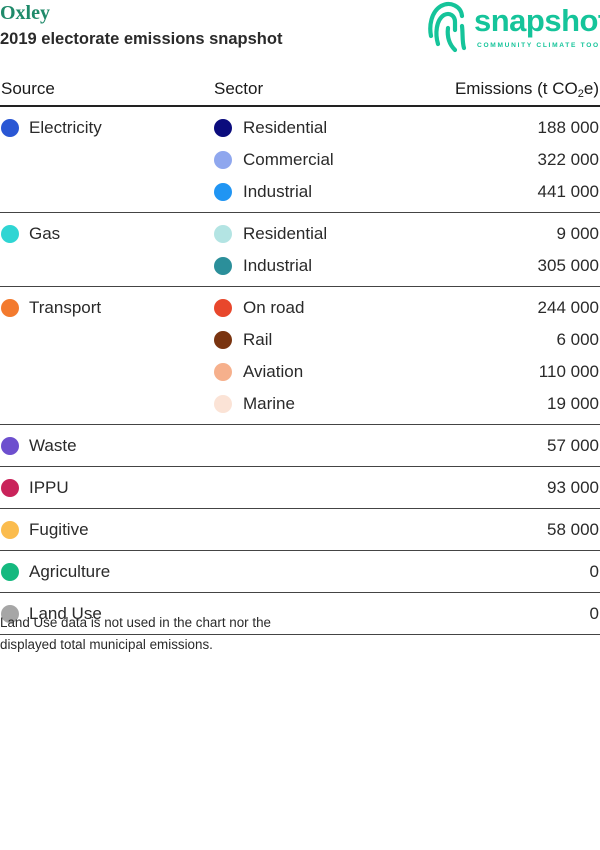  What do you see at coordinates (577, 339) in the screenshot?
I see `emissions-value: 6 000` at bounding box center [577, 339].